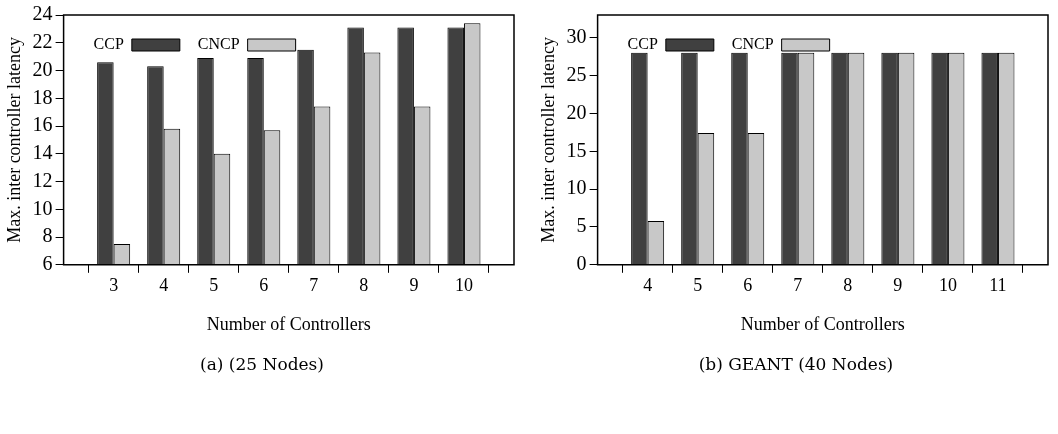  I want to click on y-tick-label: 5, so click(581, 225).